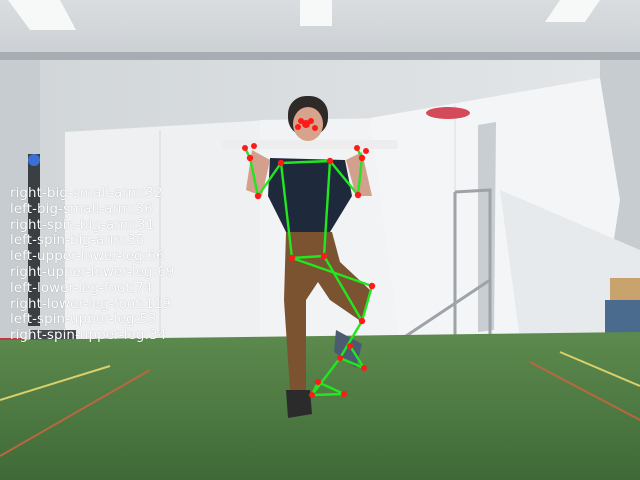 This screenshot has width=640, height=480. I want to click on skeleton-line-left-thigh, so click(343, 288).